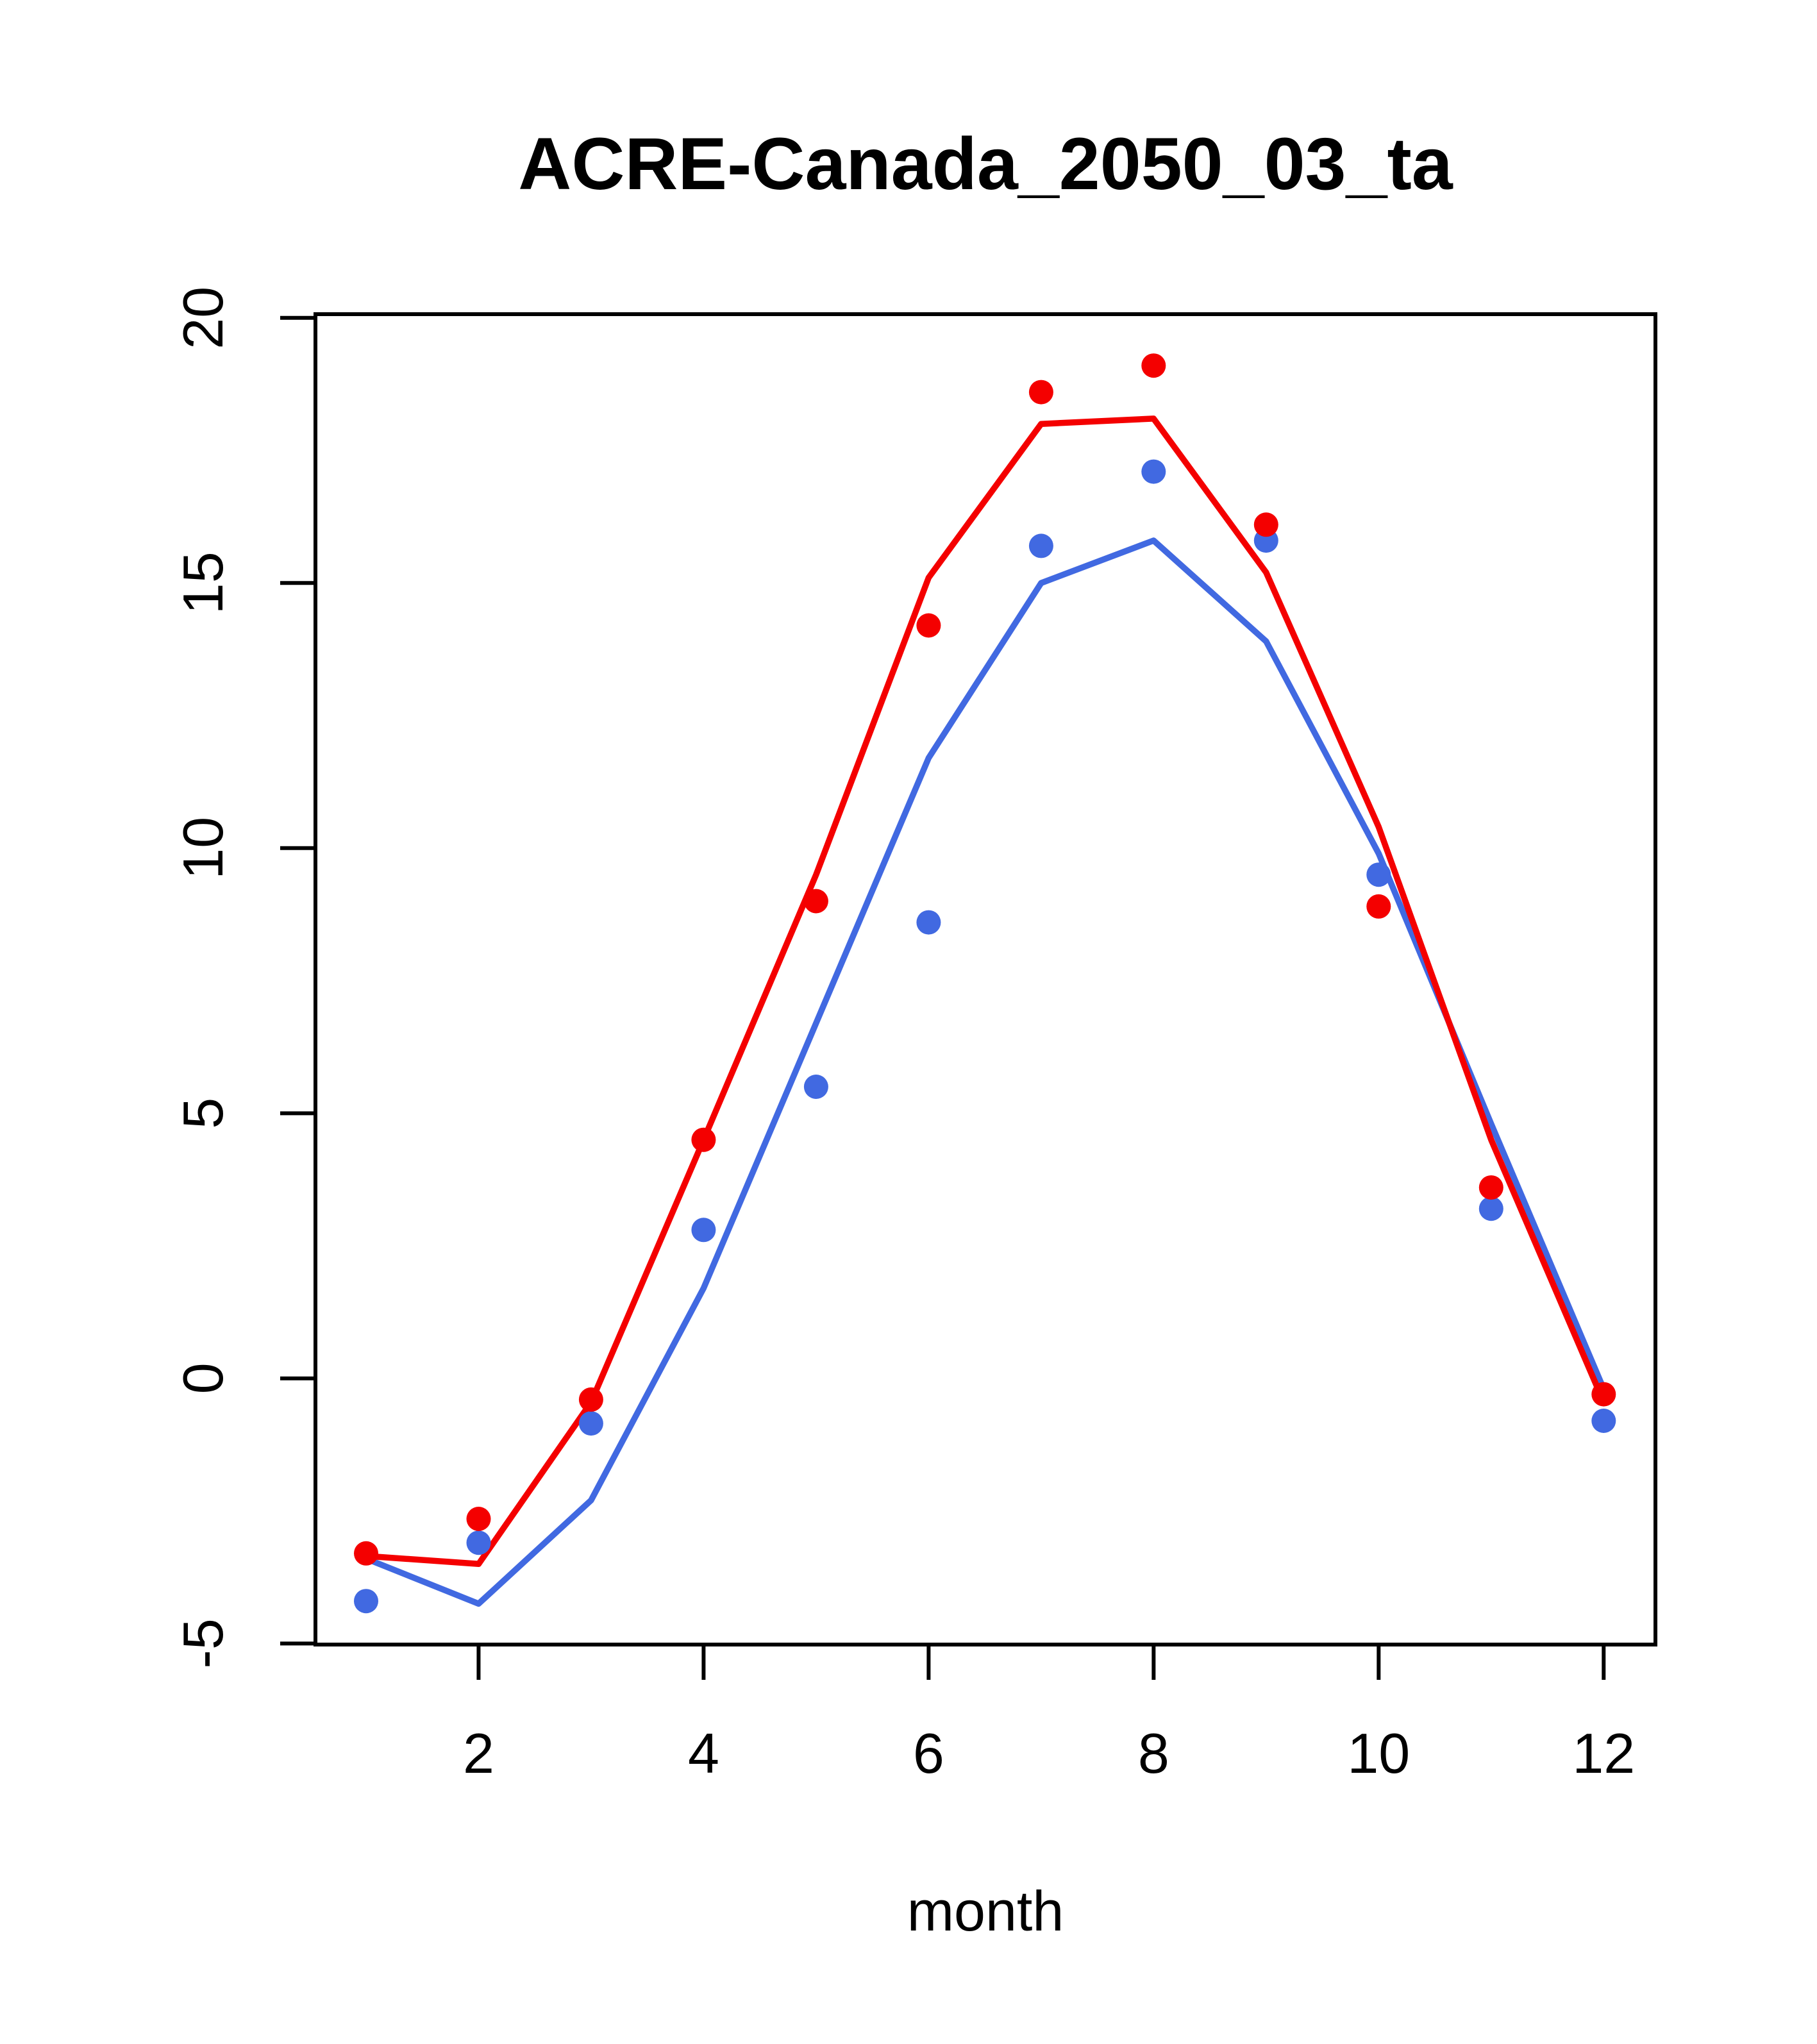 The width and height of the screenshot is (1817, 2044). I want to click on y-tick-label: 20, so click(203, 318).